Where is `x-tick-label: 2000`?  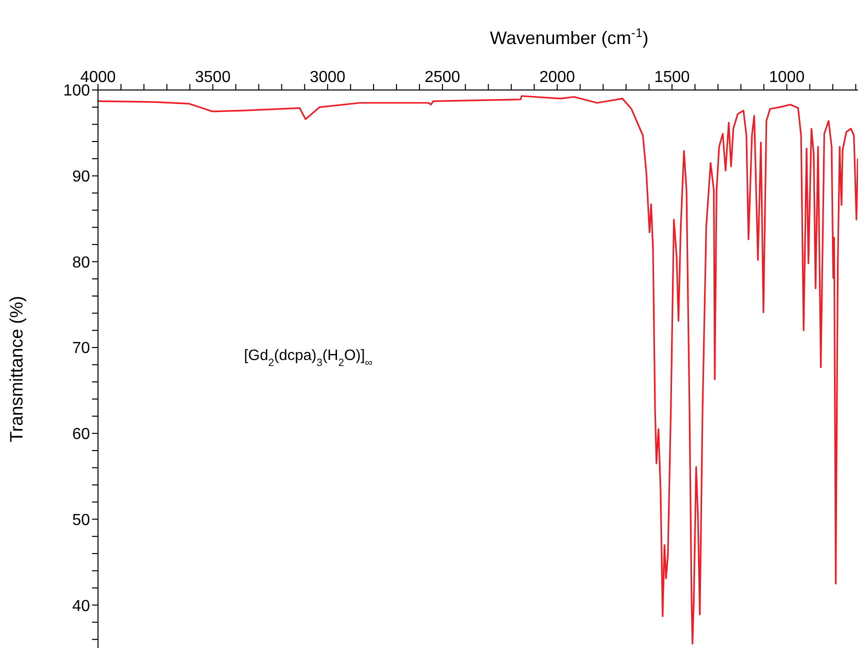 x-tick-label: 2000 is located at coordinates (557, 77).